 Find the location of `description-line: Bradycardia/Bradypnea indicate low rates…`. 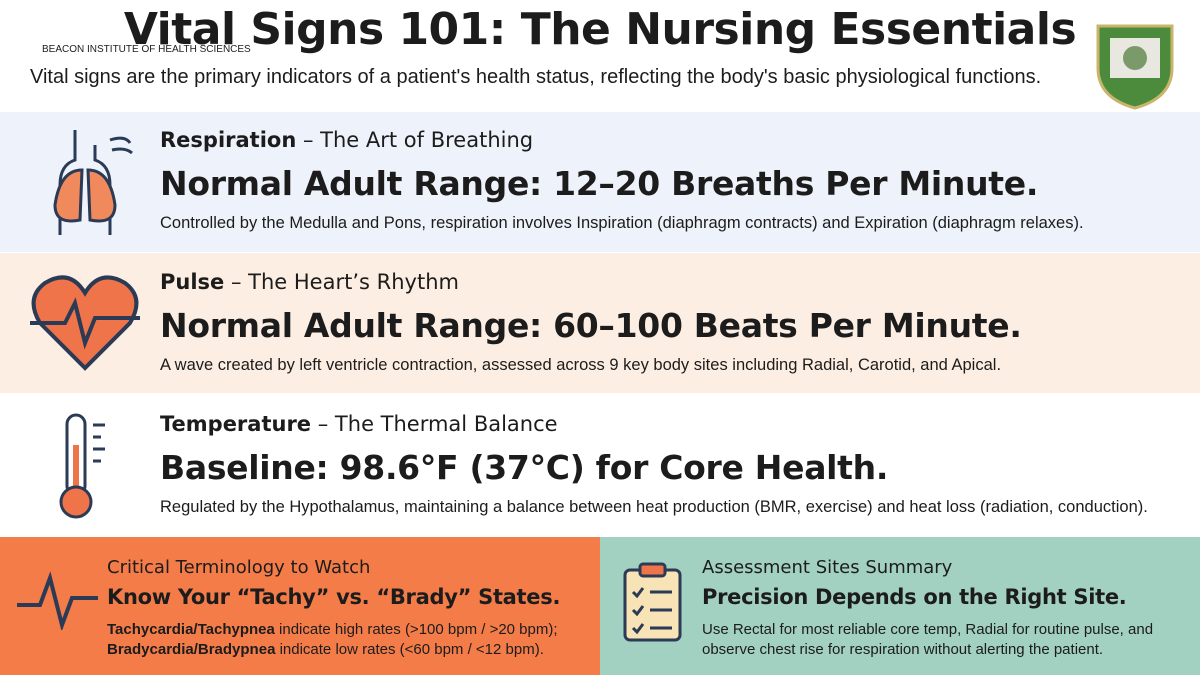

description-line: Bradycardia/Bradypnea indicate low rates… is located at coordinates (347, 650).